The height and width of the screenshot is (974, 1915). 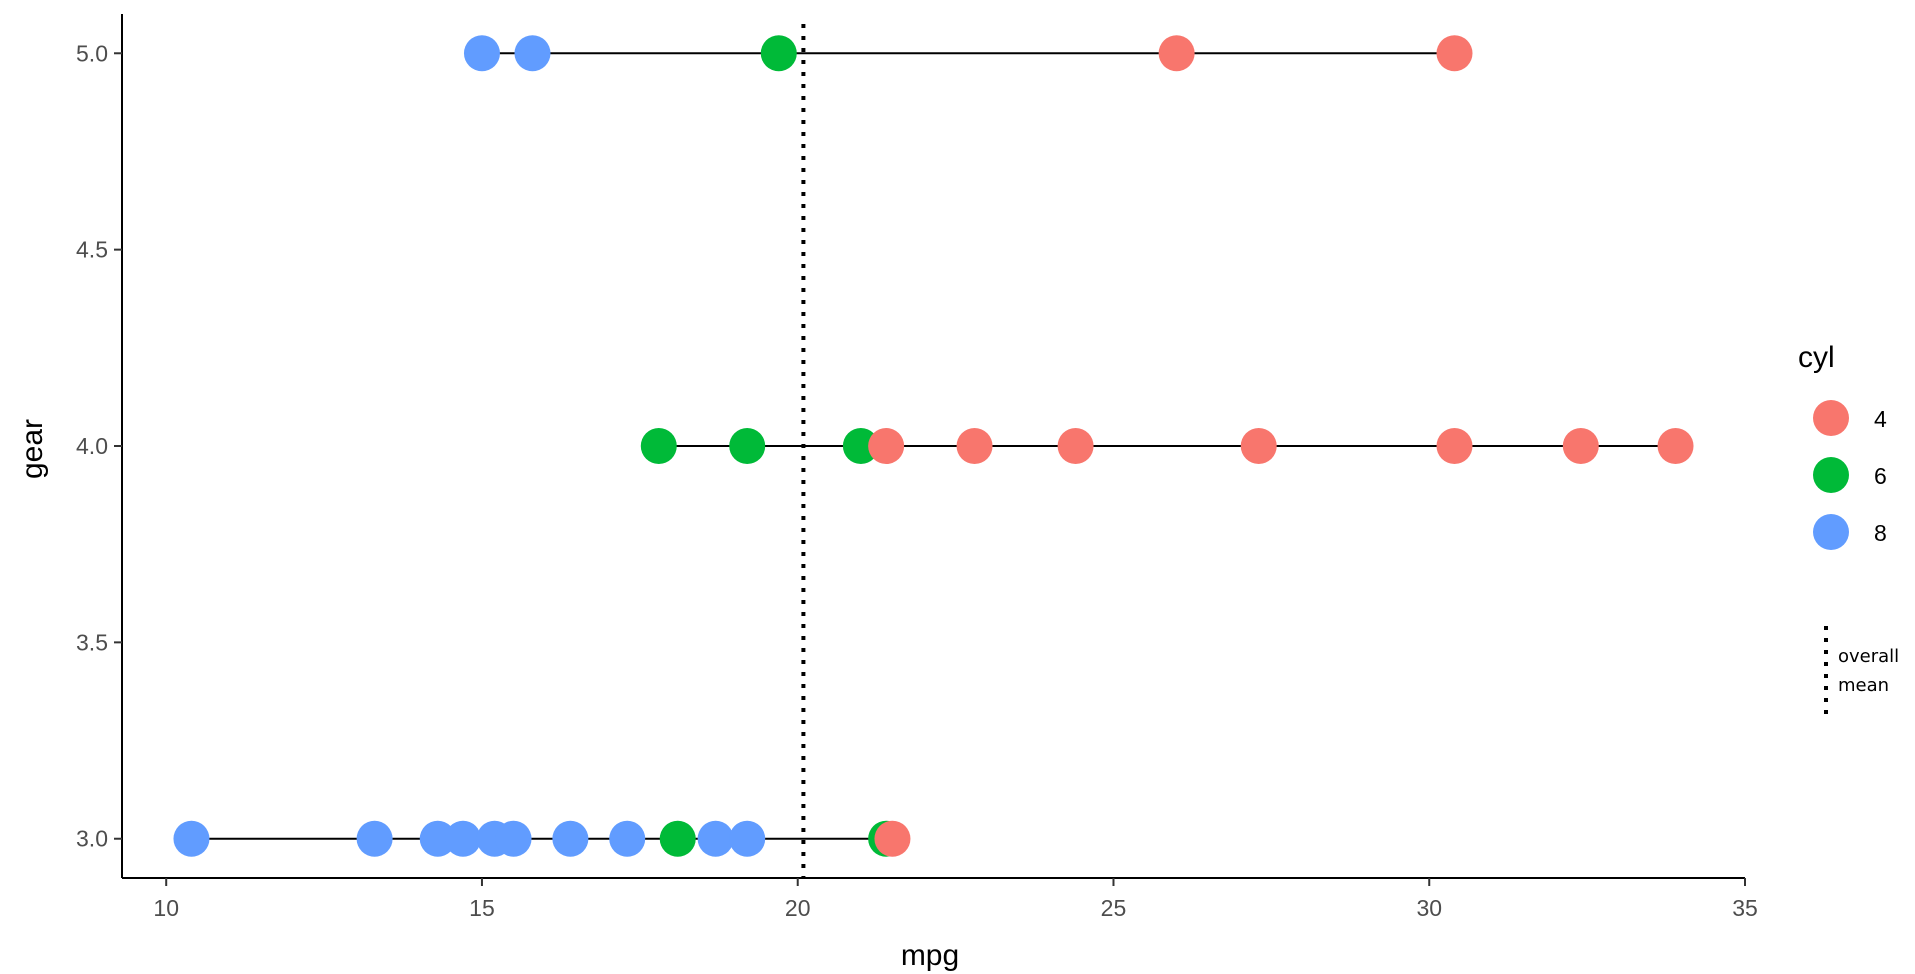 I want to click on x-tick-label: 30, so click(x=1429, y=908).